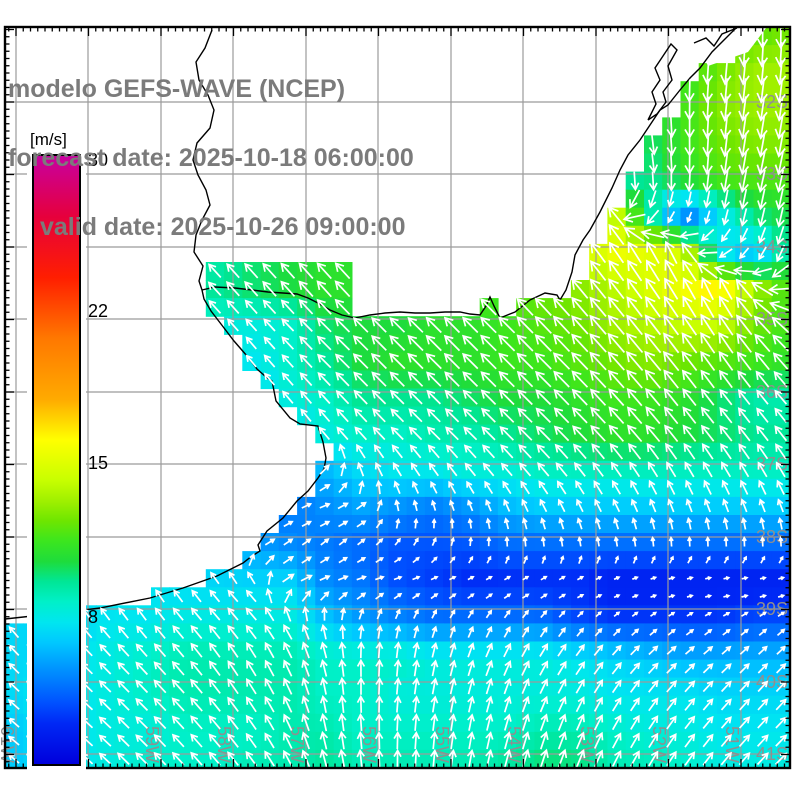  Describe the element at coordinates (369, 744) in the screenshot. I see `lon-label: 56W` at that location.